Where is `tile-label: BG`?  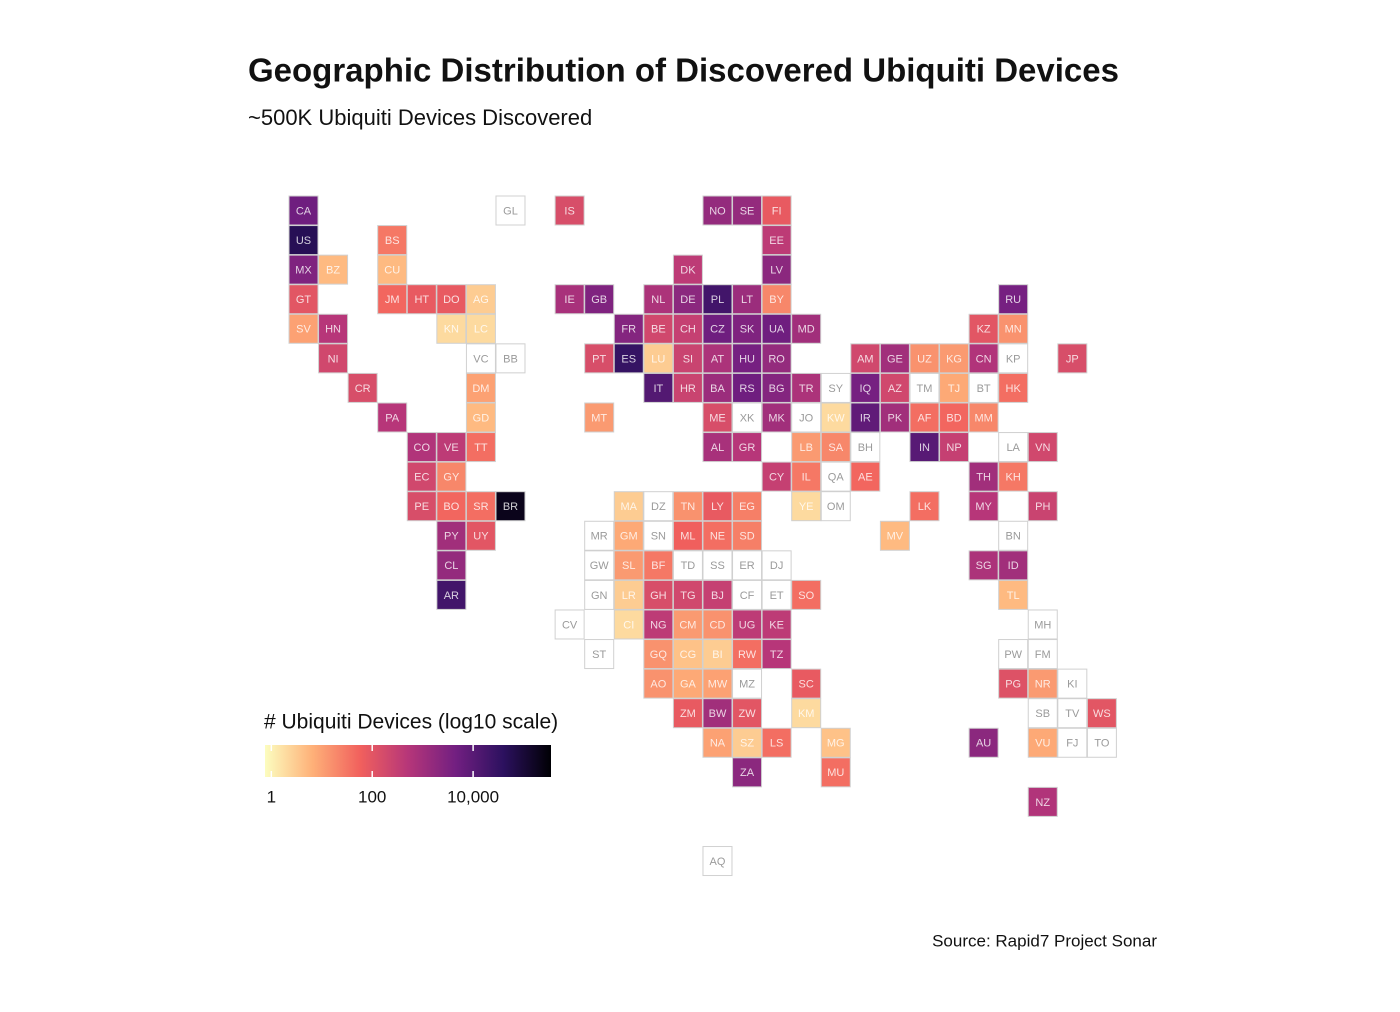 tile-label: BG is located at coordinates (777, 389).